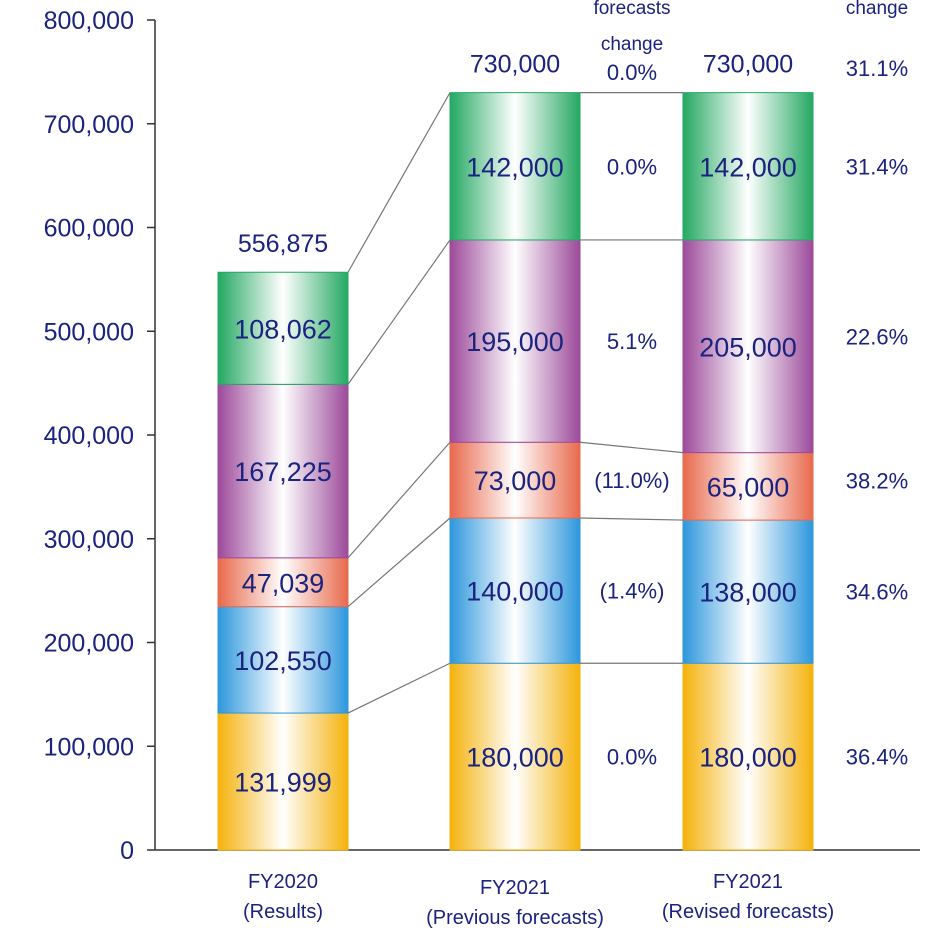 This screenshot has height=934, width=925. What do you see at coordinates (283, 882) in the screenshot?
I see `category-label: FY2020` at bounding box center [283, 882].